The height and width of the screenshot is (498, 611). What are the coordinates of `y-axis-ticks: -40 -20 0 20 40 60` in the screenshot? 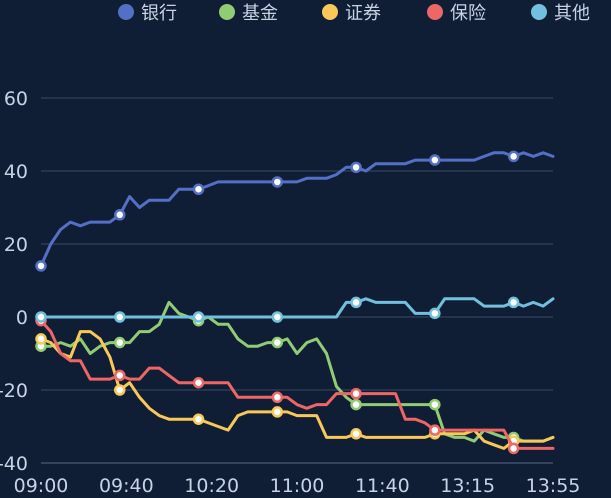 It's located at (14, 281).